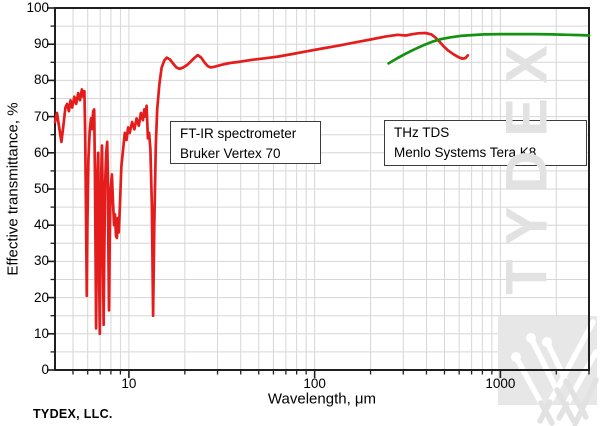 Image resolution: width=600 pixels, height=426 pixels. What do you see at coordinates (465, 153) in the screenshot?
I see `annotation-thz-line2: Menlo Systems Tera K8` at bounding box center [465, 153].